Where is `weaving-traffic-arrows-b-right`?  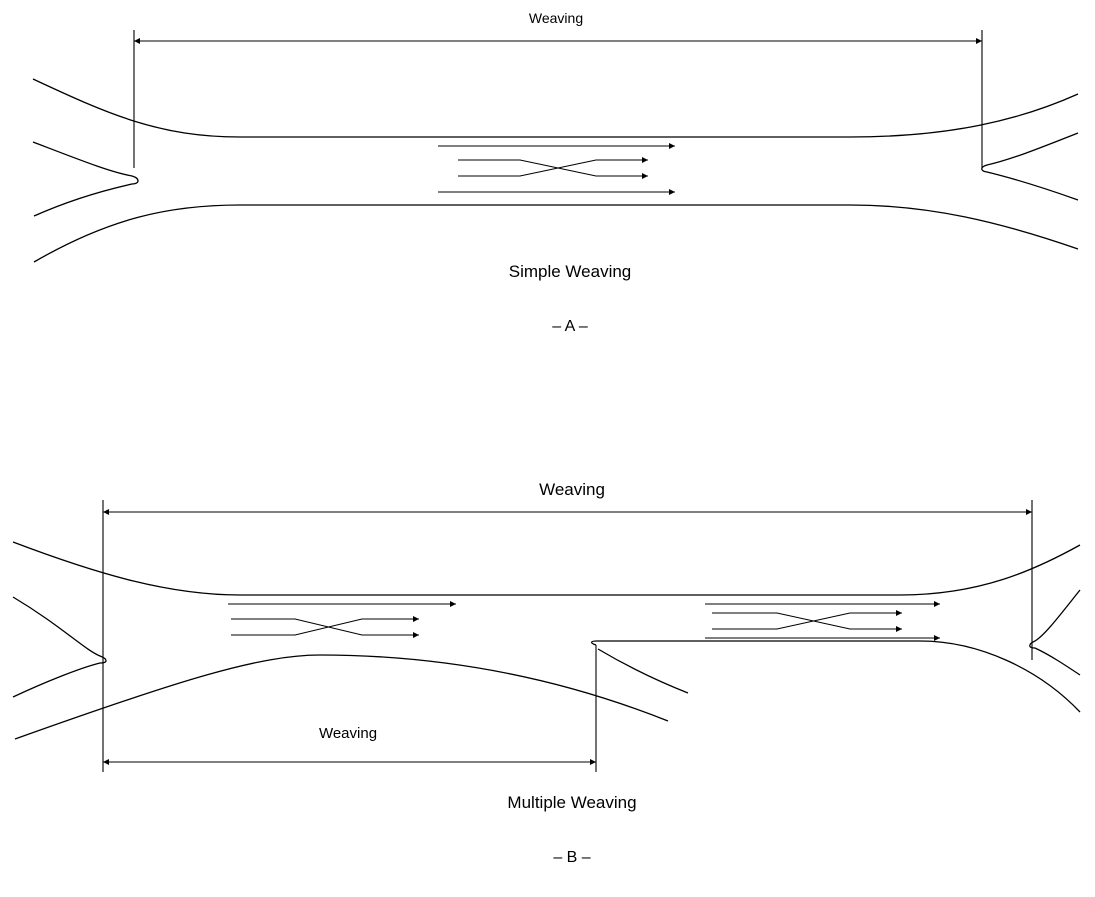 weaving-traffic-arrows-b-right is located at coordinates (822, 621).